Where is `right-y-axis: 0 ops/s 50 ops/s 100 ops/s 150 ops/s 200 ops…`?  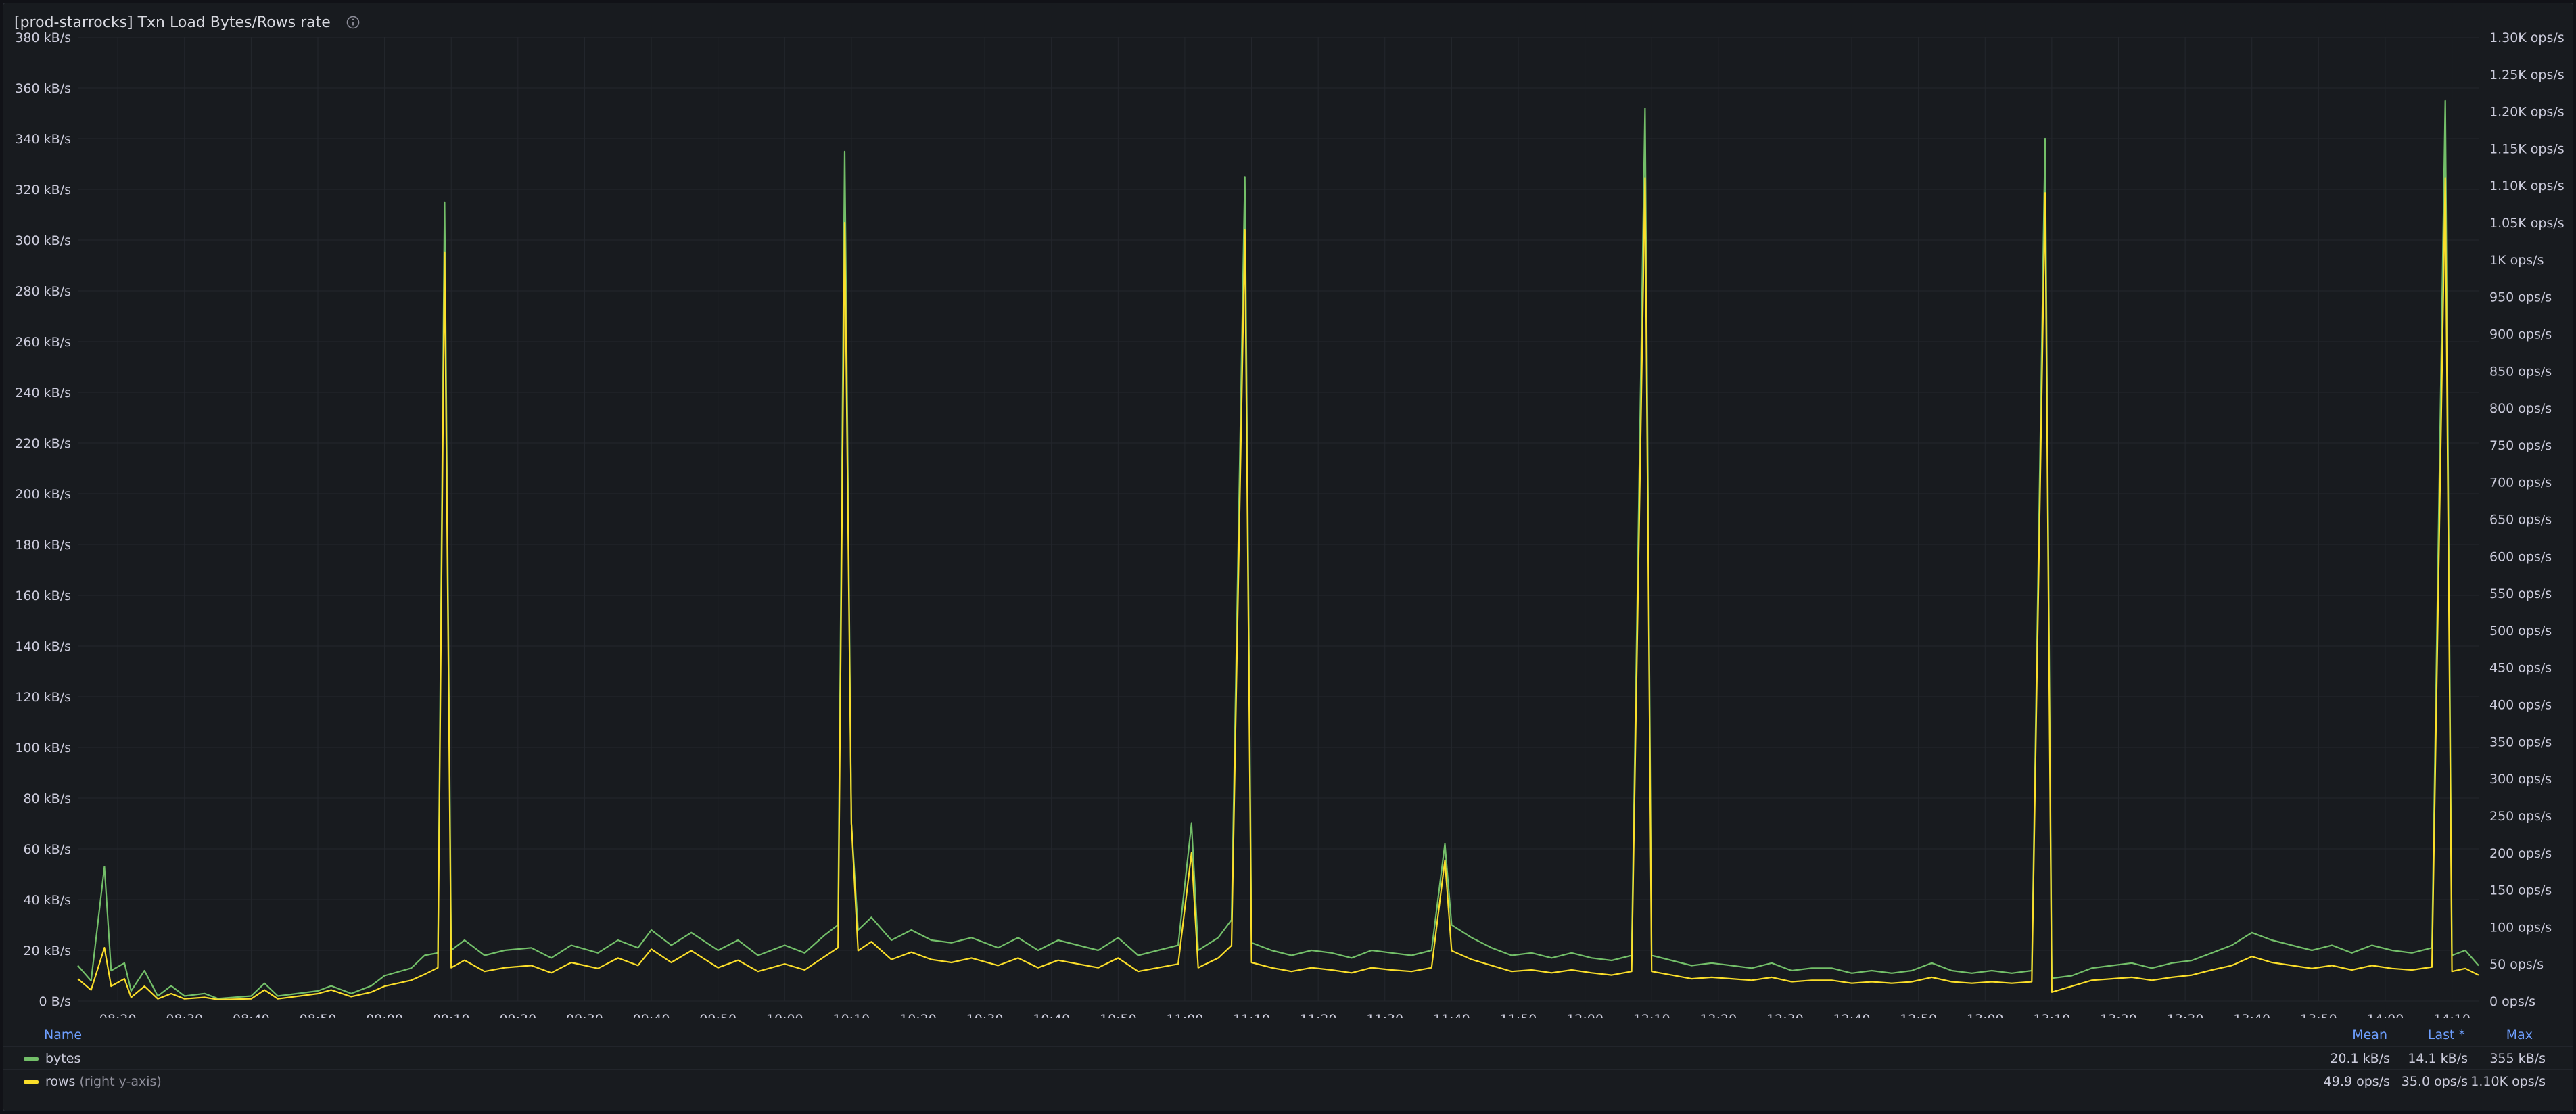
right-y-axis: 0 ops/s 50 ops/s 100 ops/s 150 ops/s 200 ops… is located at coordinates (2527, 519).